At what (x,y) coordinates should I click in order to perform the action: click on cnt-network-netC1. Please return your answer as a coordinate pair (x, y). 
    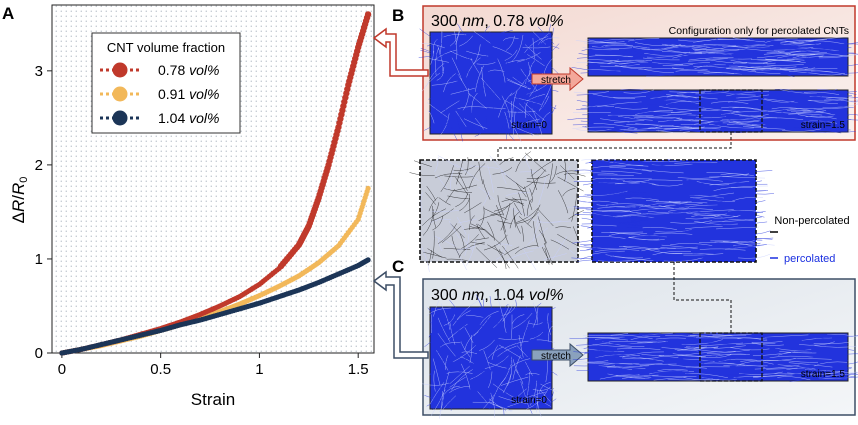
    Looking at the image, I should click on (713, 357).